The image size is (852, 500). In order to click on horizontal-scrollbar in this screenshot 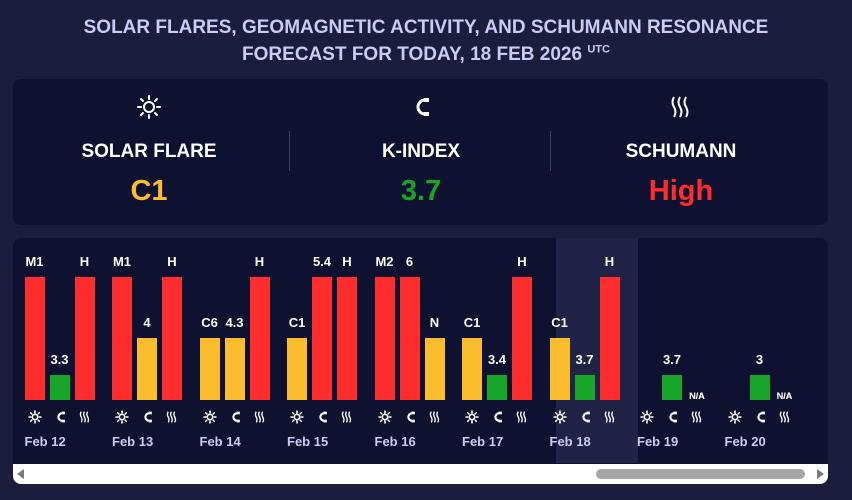, I will do `click(420, 474)`.